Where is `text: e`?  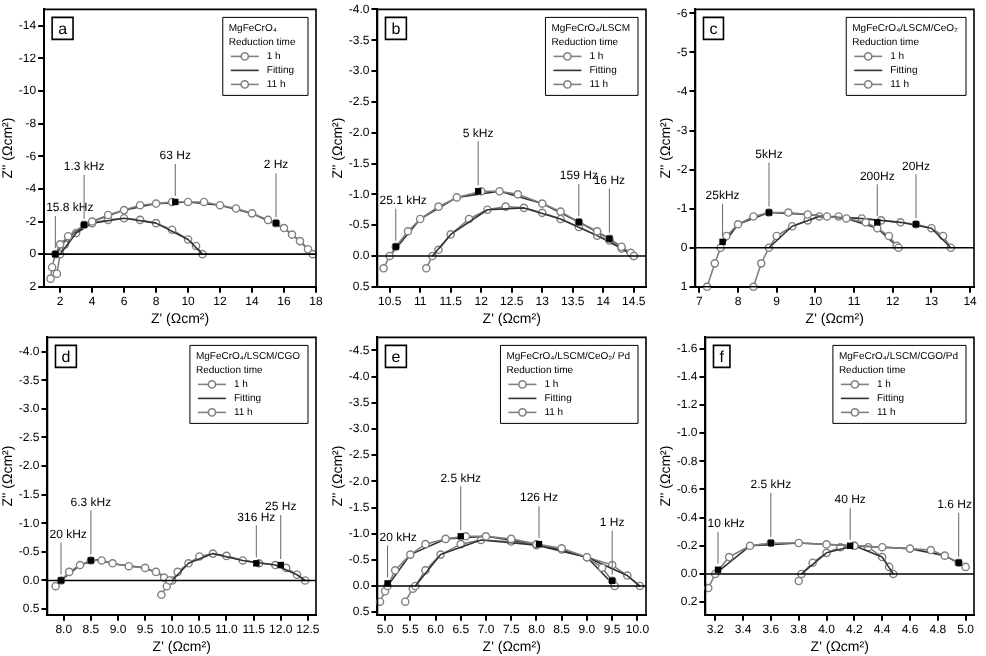 text: e is located at coordinates (395, 356).